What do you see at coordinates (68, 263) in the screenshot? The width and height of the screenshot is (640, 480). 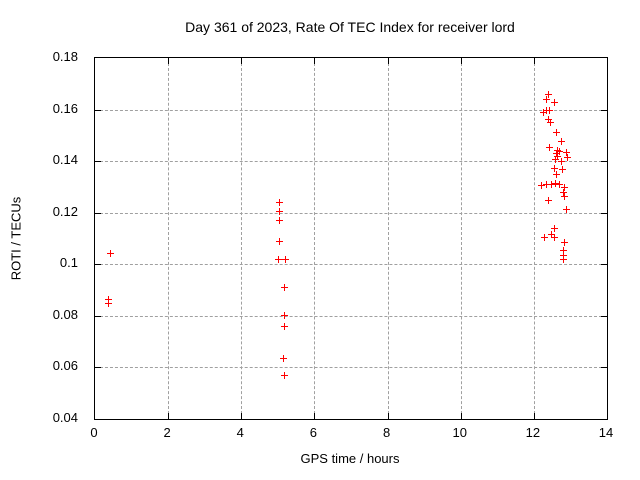 I see `y-tick-label: 0.1` at bounding box center [68, 263].